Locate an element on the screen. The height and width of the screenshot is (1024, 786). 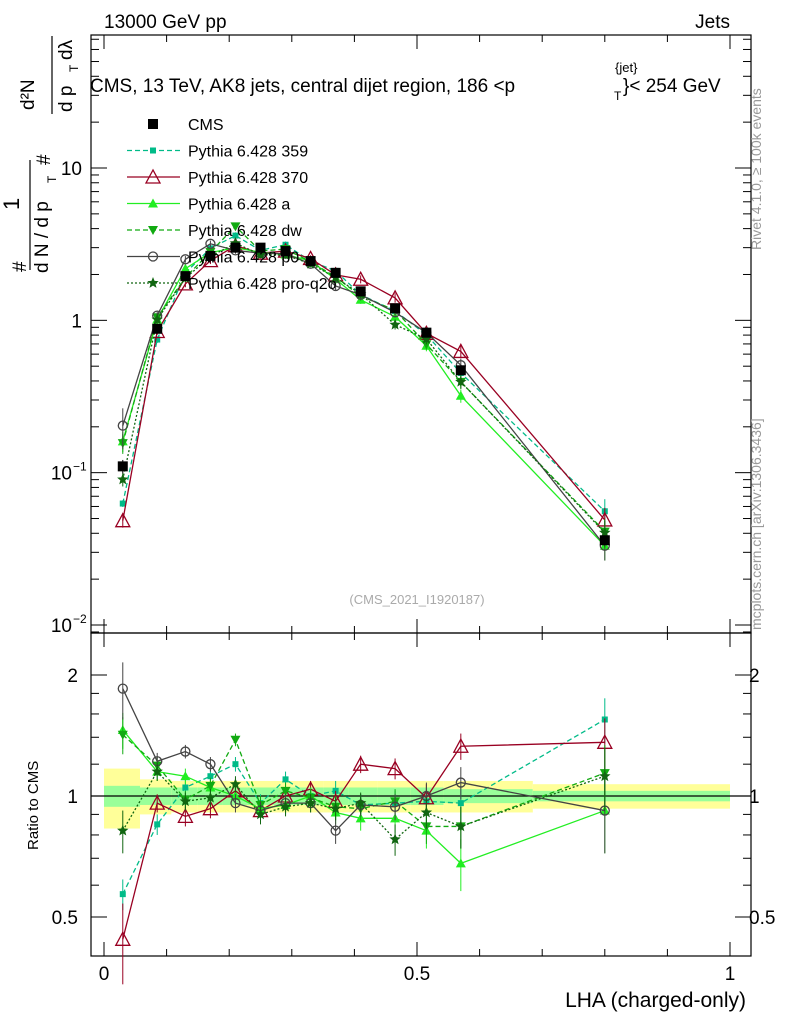
x-tick-label: 0 is located at coordinates (104, 974).